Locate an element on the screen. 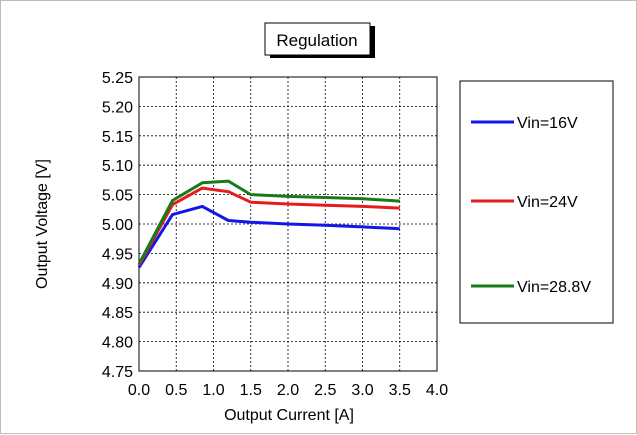 The height and width of the screenshot is (435, 637). x-tick-label: 0.5 is located at coordinates (176, 390).